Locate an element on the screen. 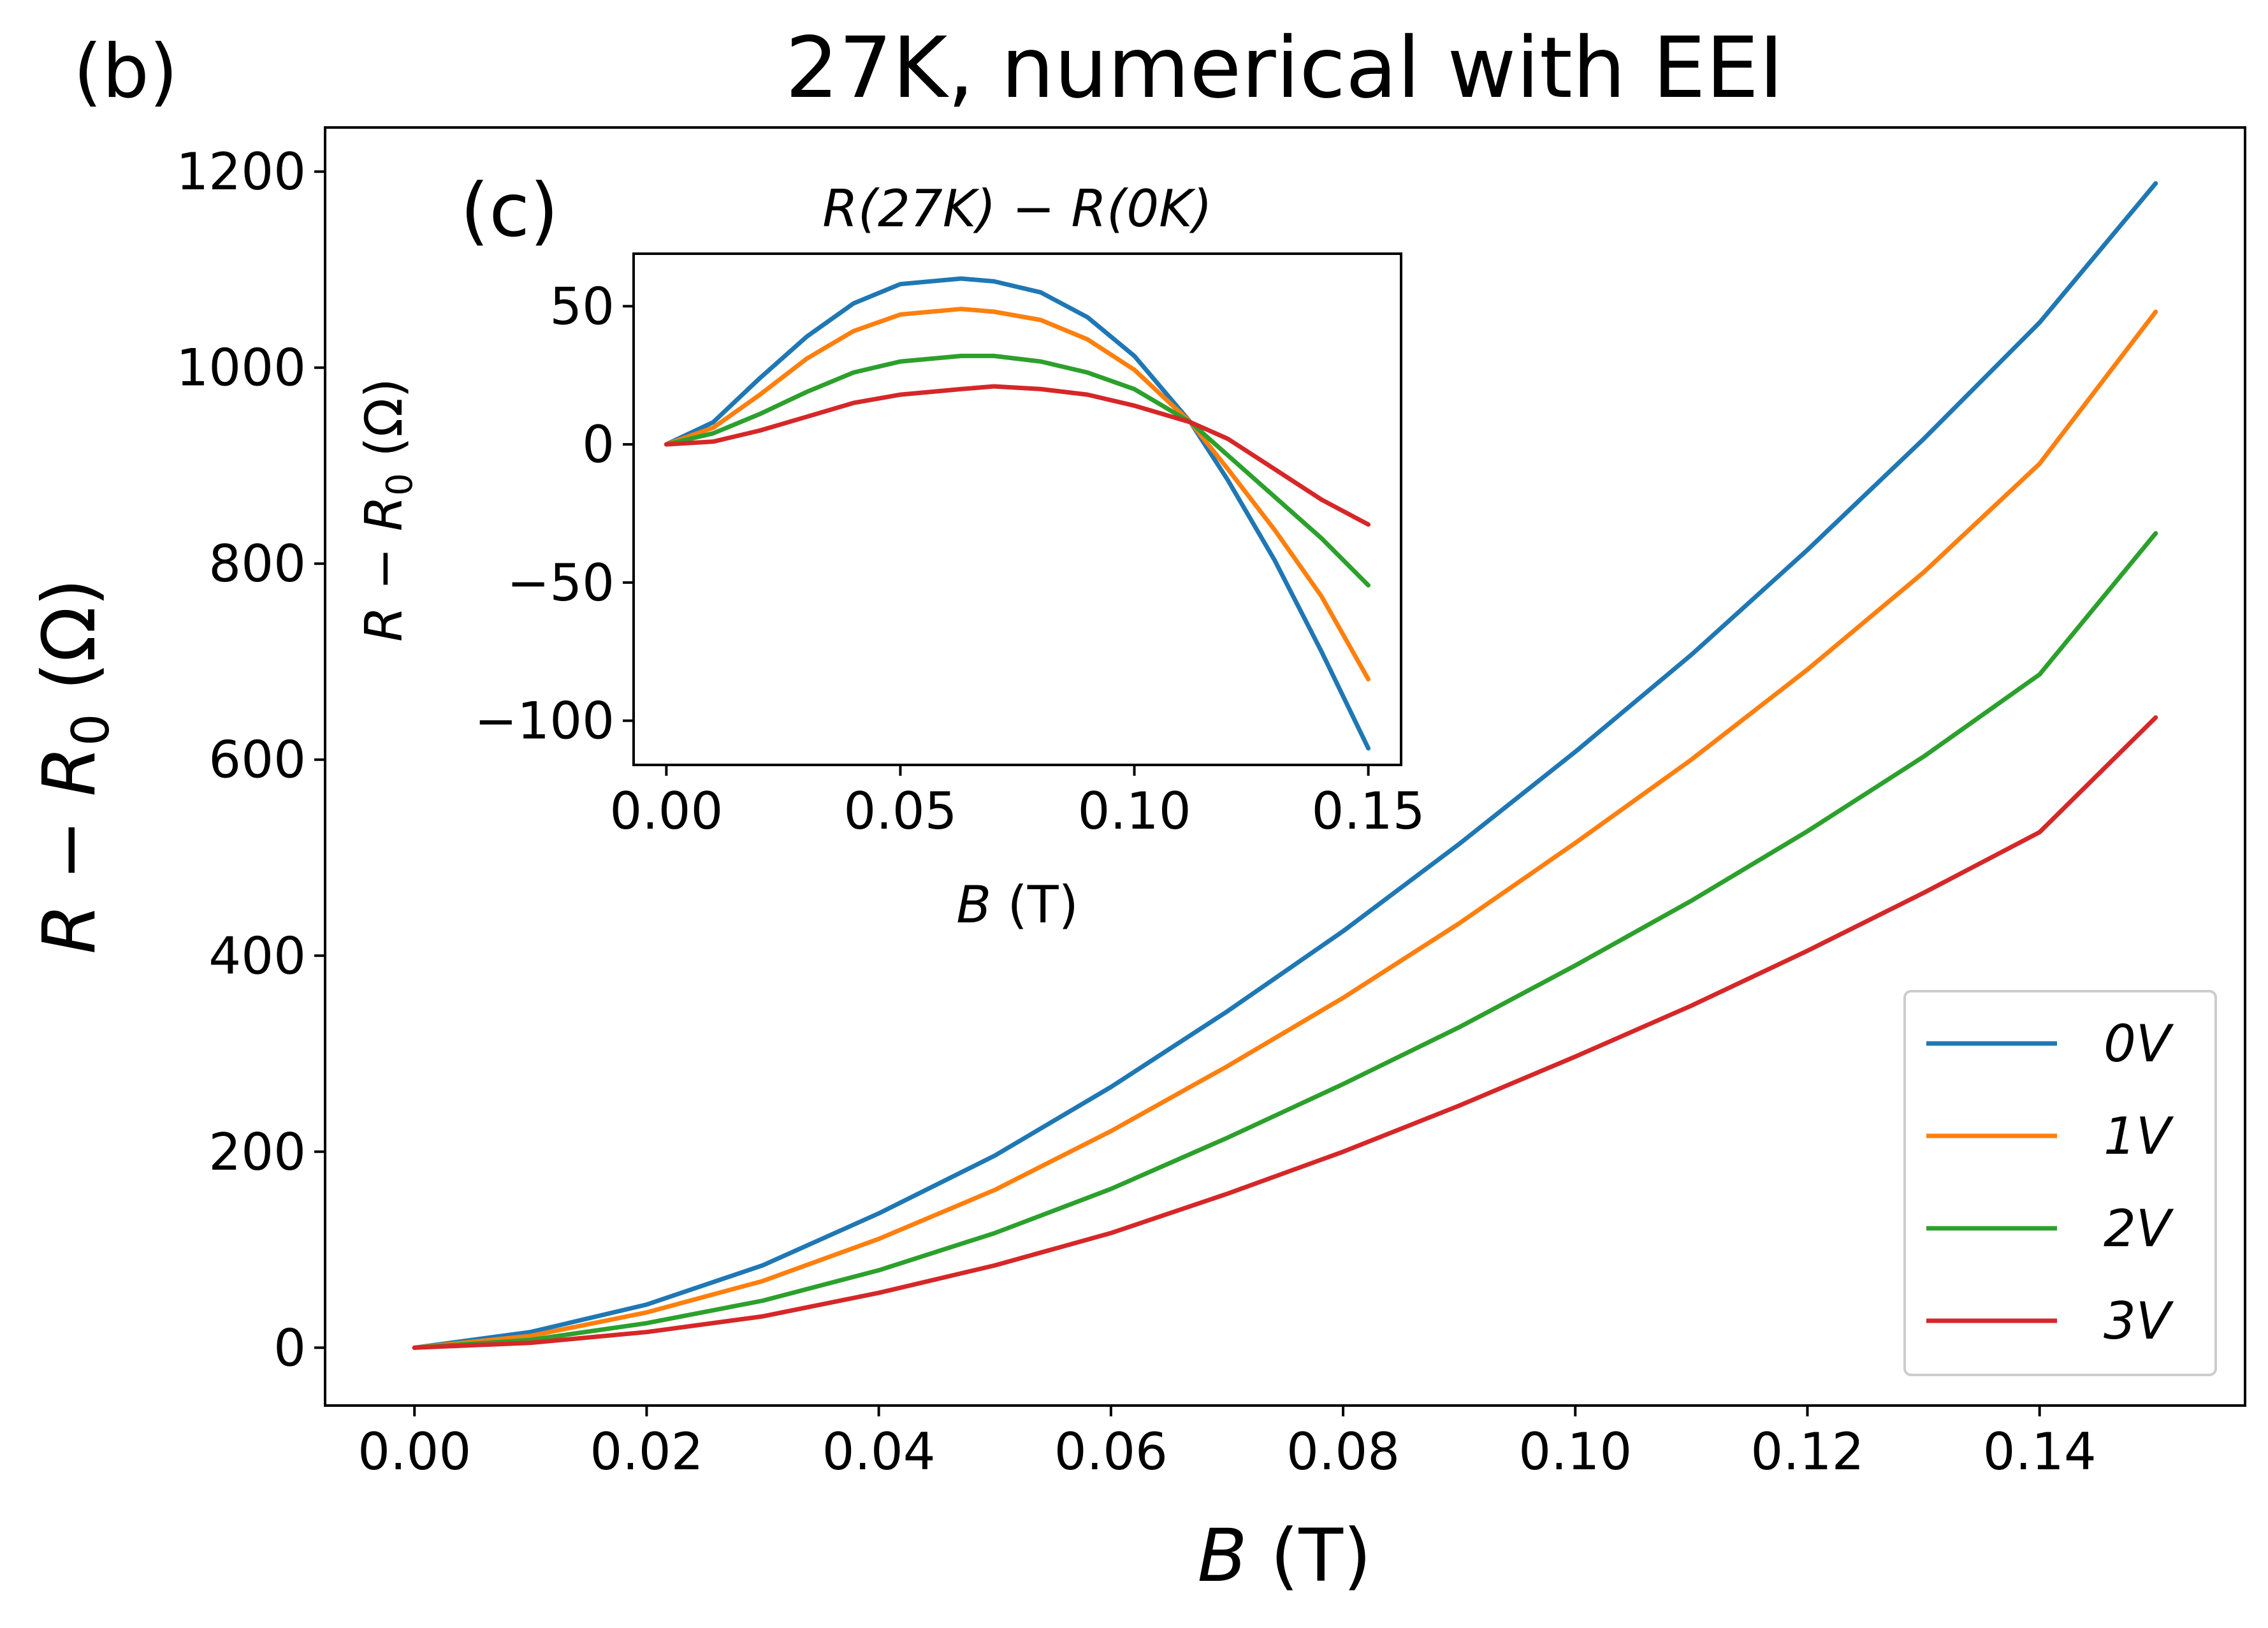 This screenshot has width=2268, height=1628. legend-label-1v: 1V is located at coordinates (2139, 1136).